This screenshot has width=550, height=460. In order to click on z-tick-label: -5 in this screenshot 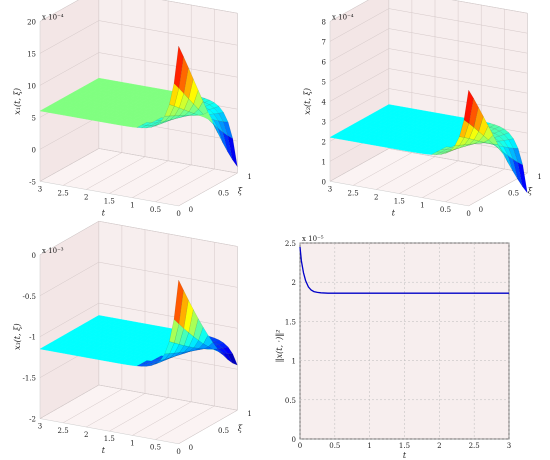, I will do `click(32, 182)`.